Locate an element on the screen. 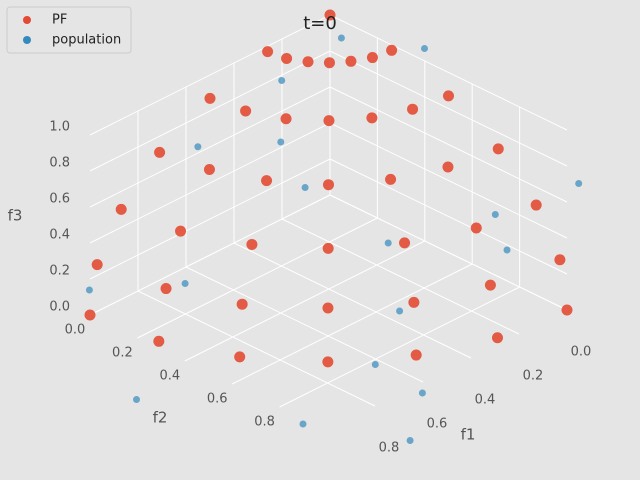  z-tick-label: 0.6 is located at coordinates (59, 199).